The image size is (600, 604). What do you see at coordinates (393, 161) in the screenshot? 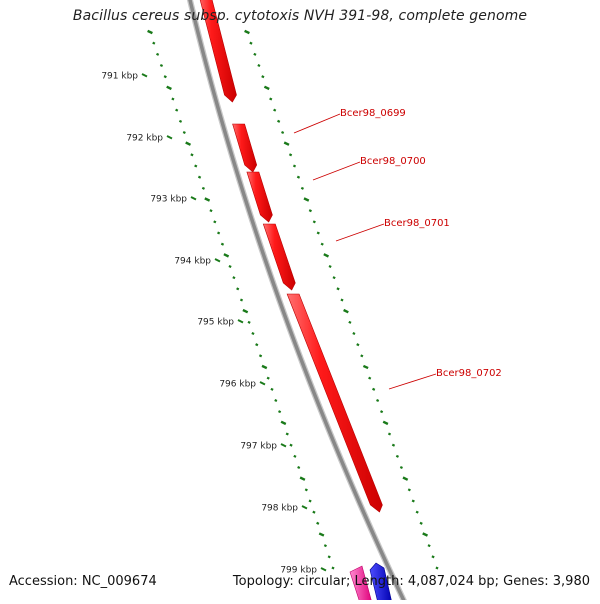
I see `gene-label: Bcer98_0700` at bounding box center [393, 161].